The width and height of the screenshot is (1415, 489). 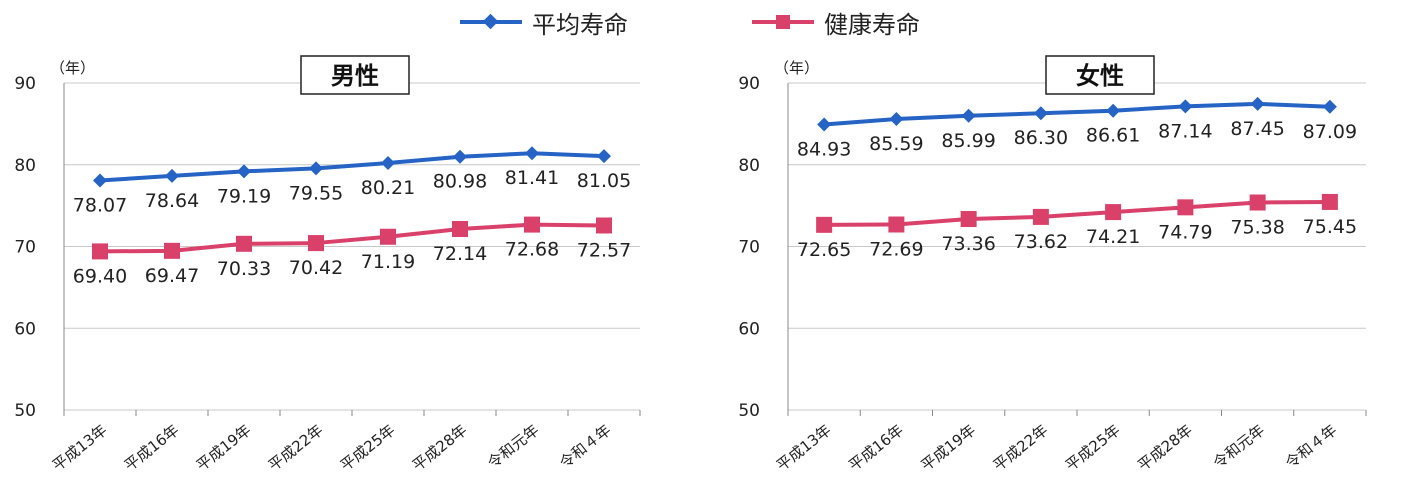 I want to click on female-data-label-average-life: 87.14, so click(x=1185, y=131).